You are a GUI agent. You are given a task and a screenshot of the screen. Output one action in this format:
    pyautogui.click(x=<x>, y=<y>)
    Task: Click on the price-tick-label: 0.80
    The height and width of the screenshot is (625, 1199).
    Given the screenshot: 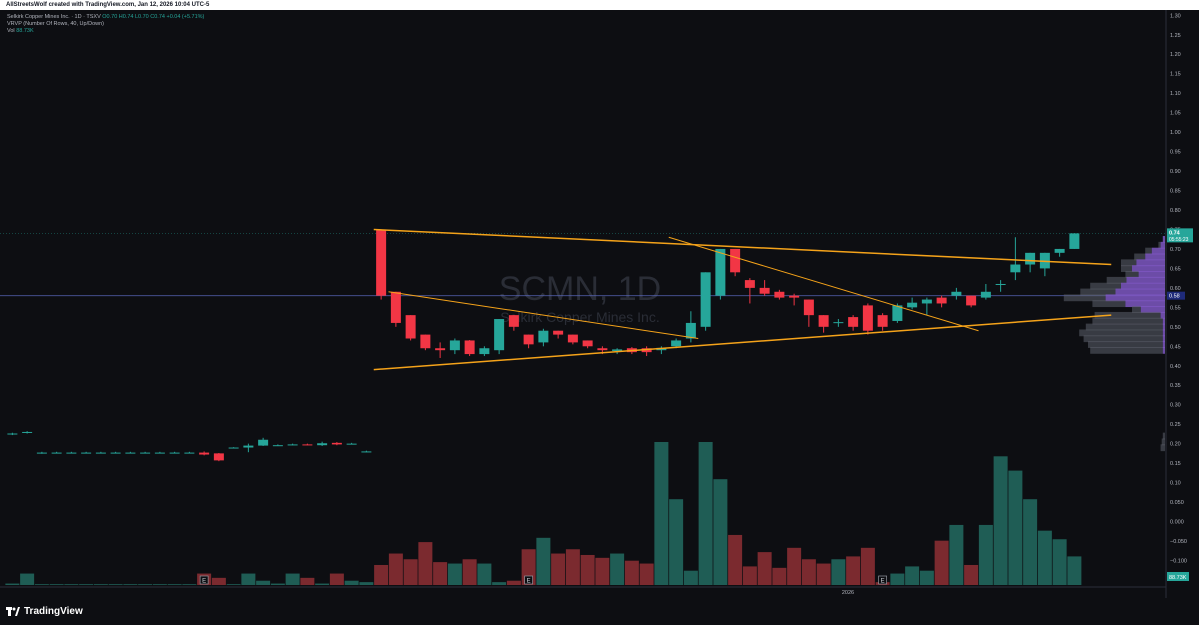 What is the action you would take?
    pyautogui.click(x=1175, y=211)
    